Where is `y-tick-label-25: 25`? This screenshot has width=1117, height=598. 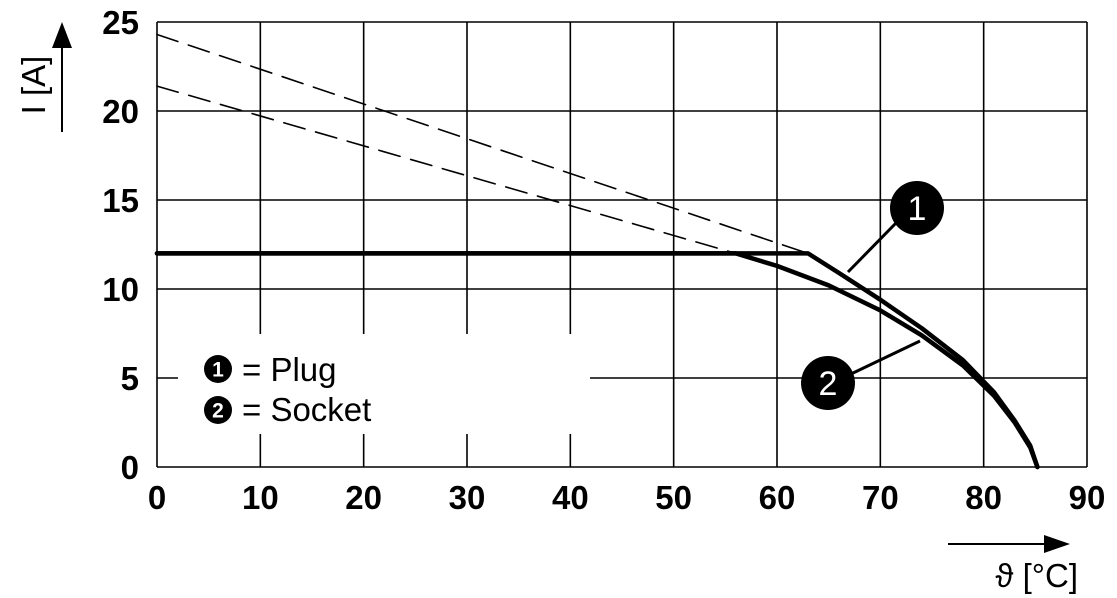 y-tick-label-25: 25 is located at coordinates (120, 22).